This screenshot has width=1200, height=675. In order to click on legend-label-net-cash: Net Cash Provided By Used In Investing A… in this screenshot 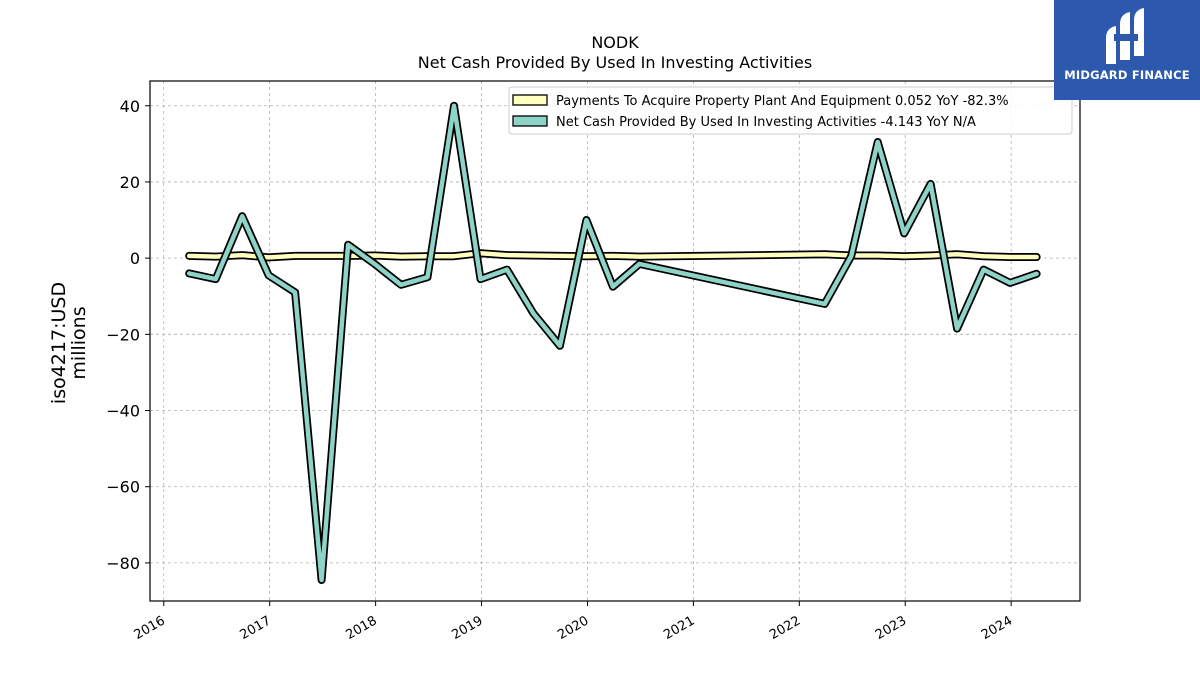, I will do `click(766, 122)`.